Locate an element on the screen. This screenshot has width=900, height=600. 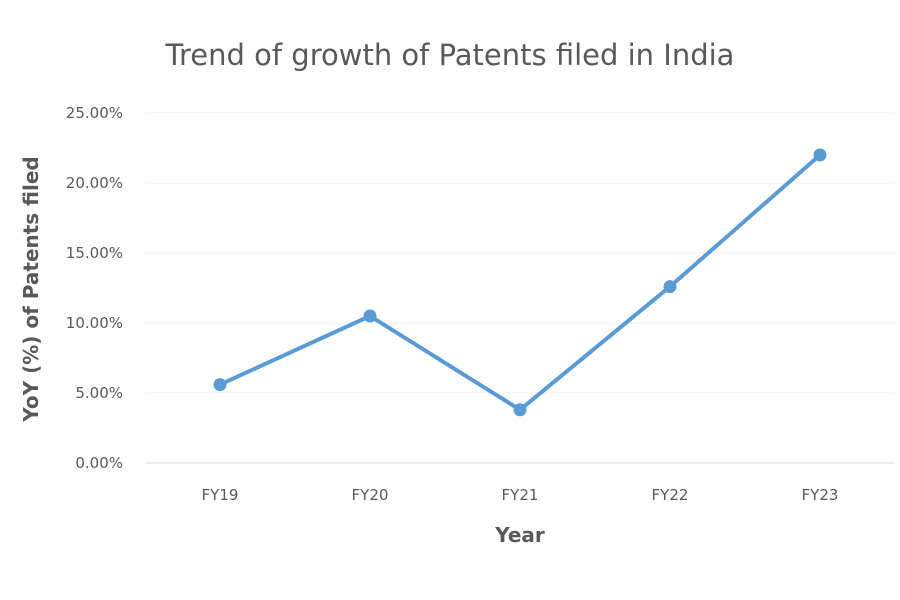
y-axis-ticks: 0.00% 5.00% 10.00% 15.00% 20.00% 25.00% is located at coordinates (94, 288).